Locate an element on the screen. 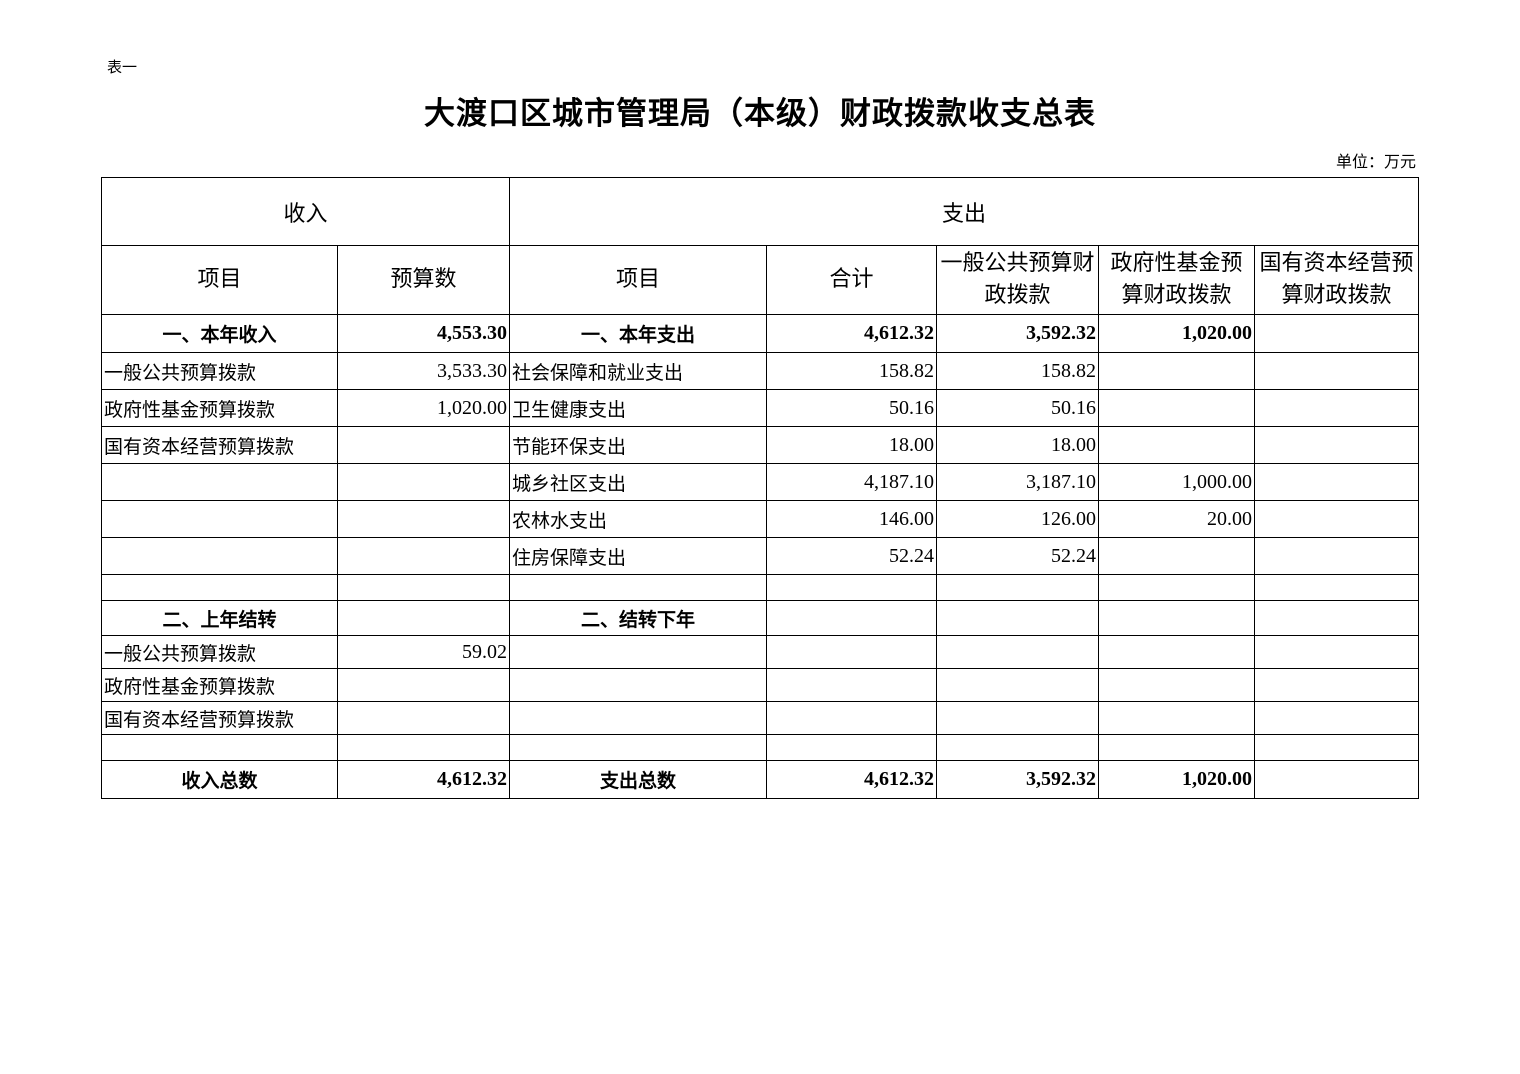  section-header-row: 收入 支出 is located at coordinates (760, 211).